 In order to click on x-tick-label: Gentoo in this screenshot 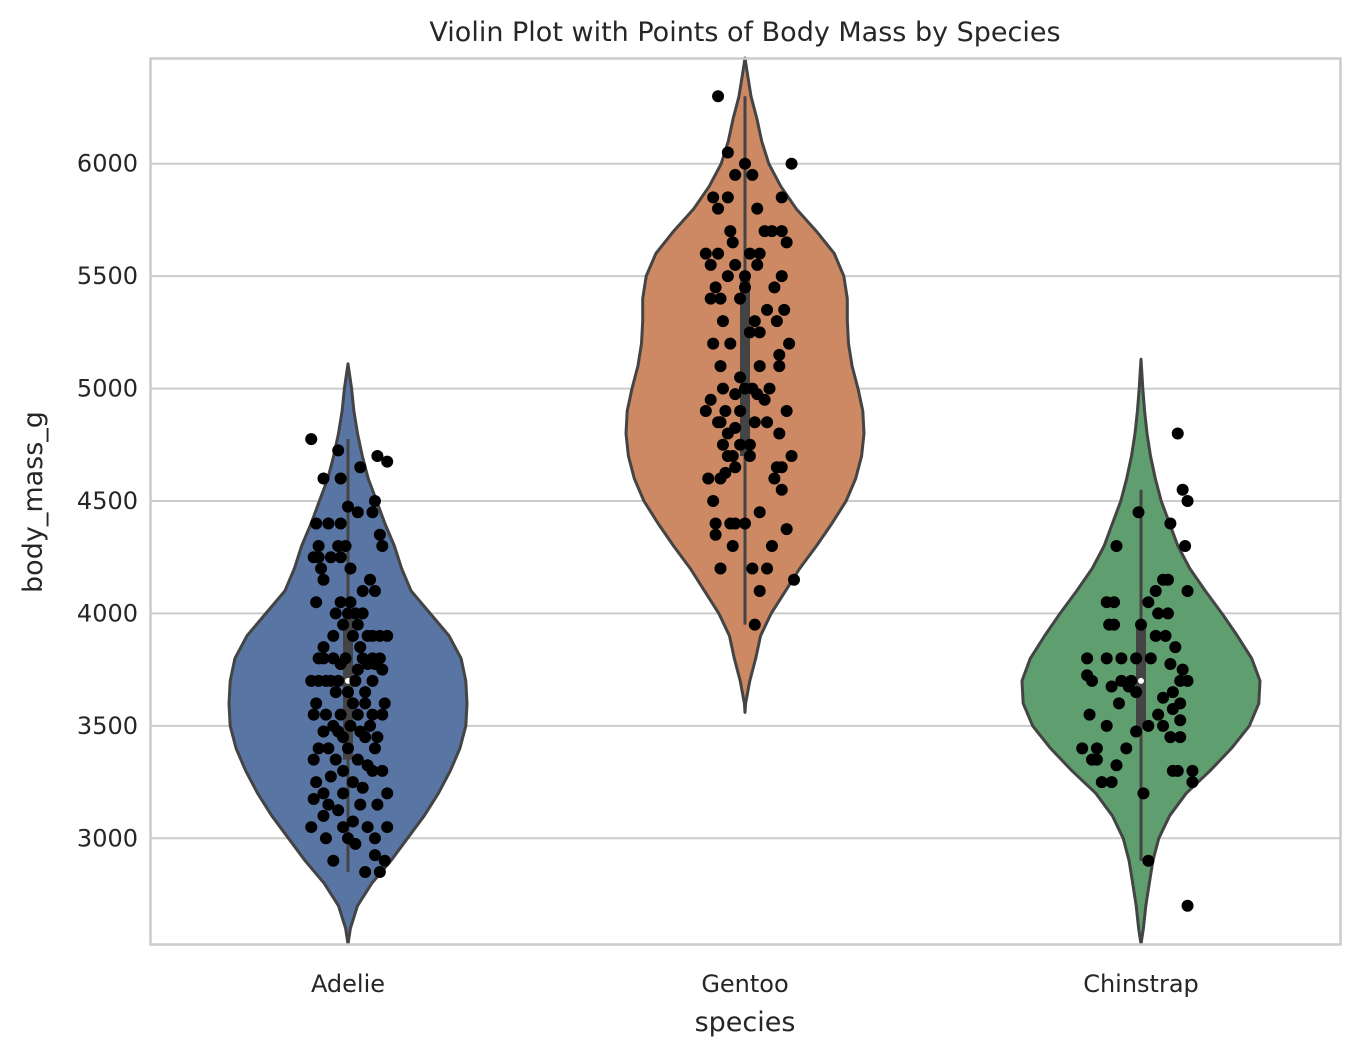, I will do `click(744, 984)`.